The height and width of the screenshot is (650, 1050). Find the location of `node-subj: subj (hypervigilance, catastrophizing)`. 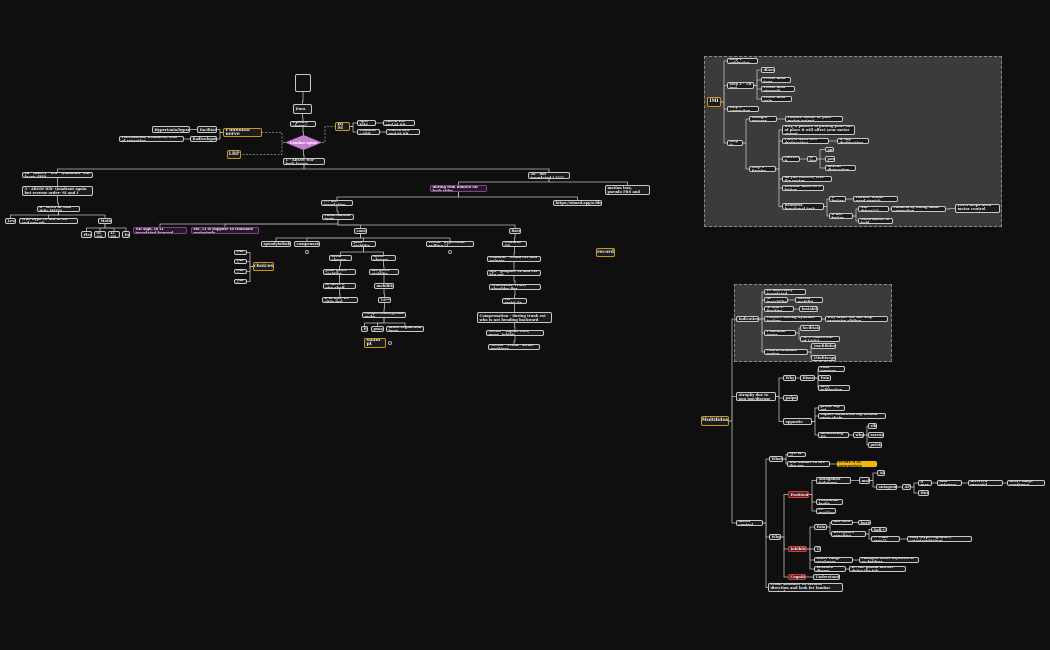

node-subj: subj (hypervigilance, catastrophizing) is located at coordinates (939, 539).